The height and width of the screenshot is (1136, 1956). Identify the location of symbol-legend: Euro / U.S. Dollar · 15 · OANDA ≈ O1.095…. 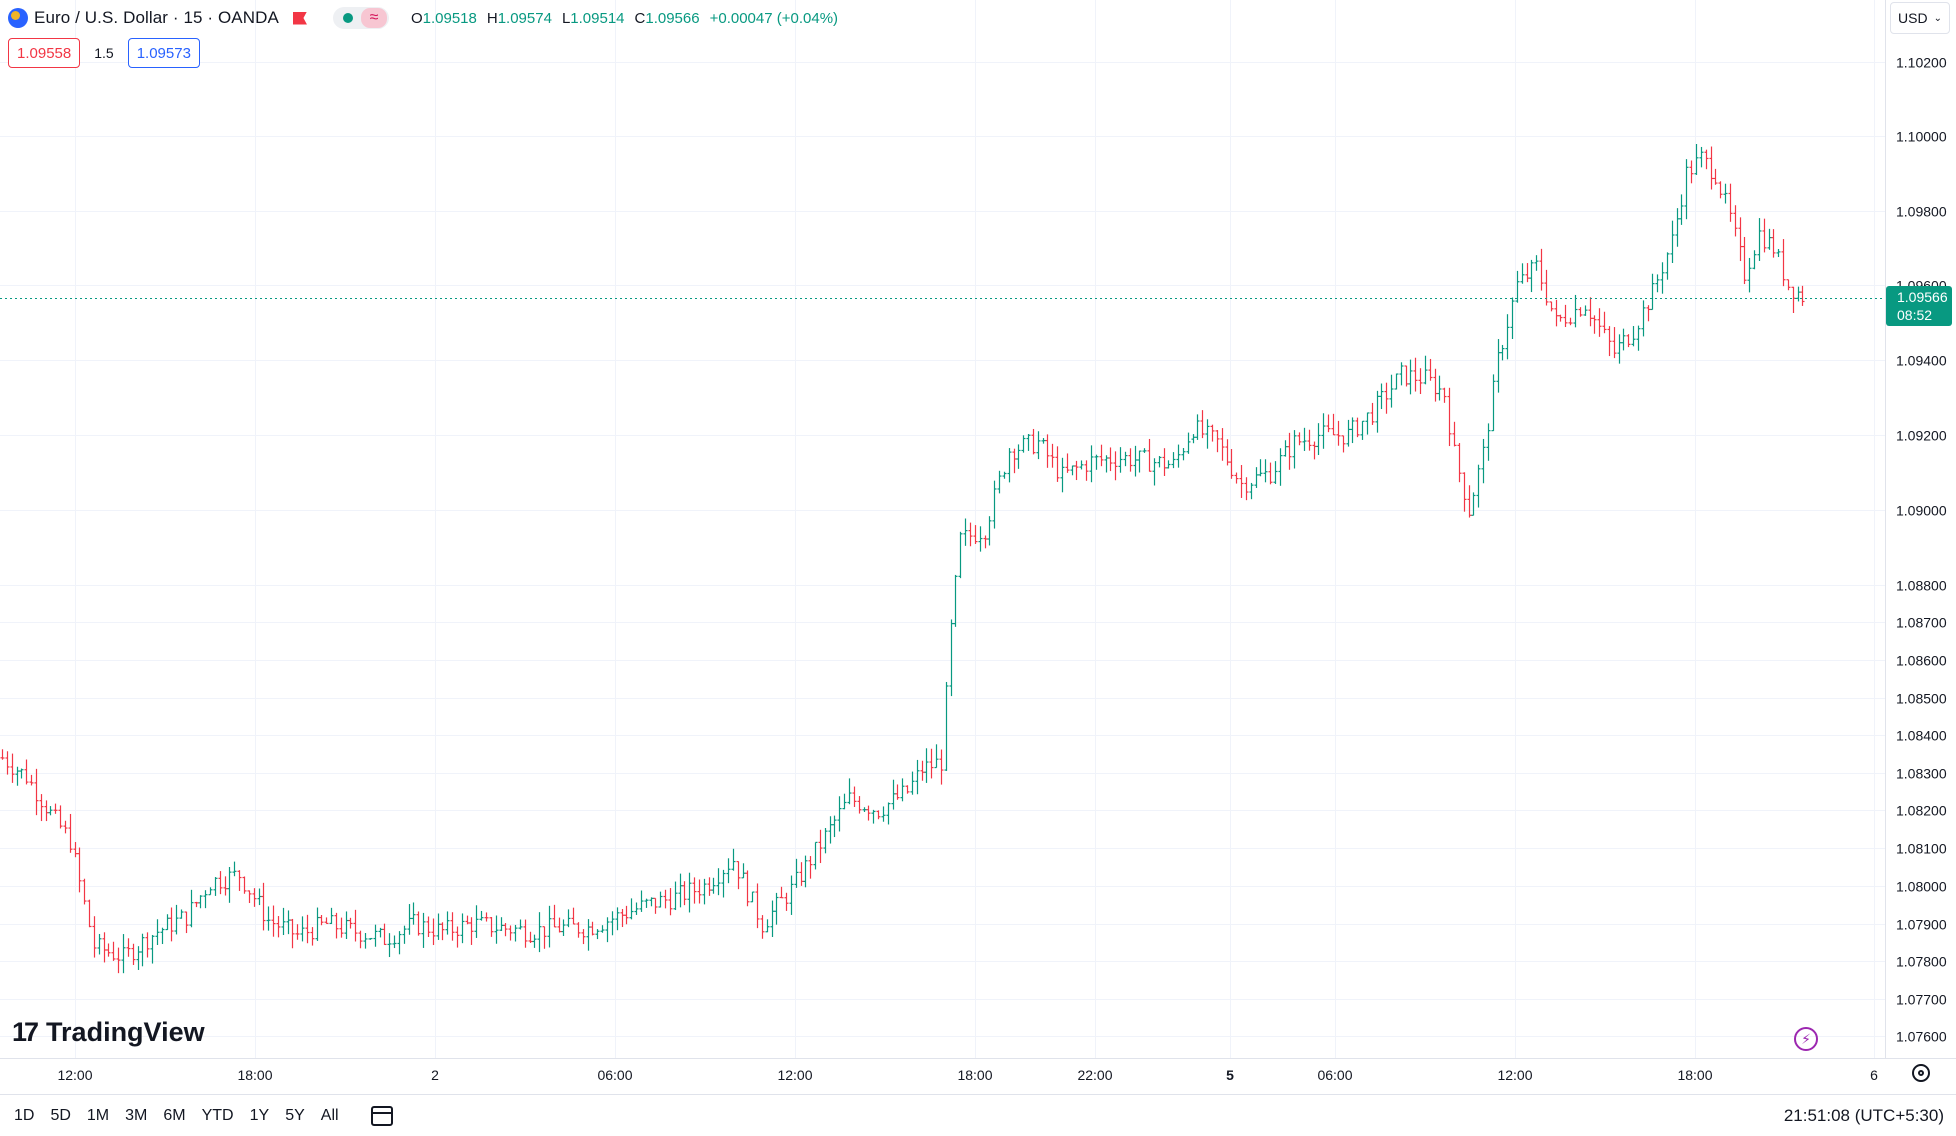
(423, 18).